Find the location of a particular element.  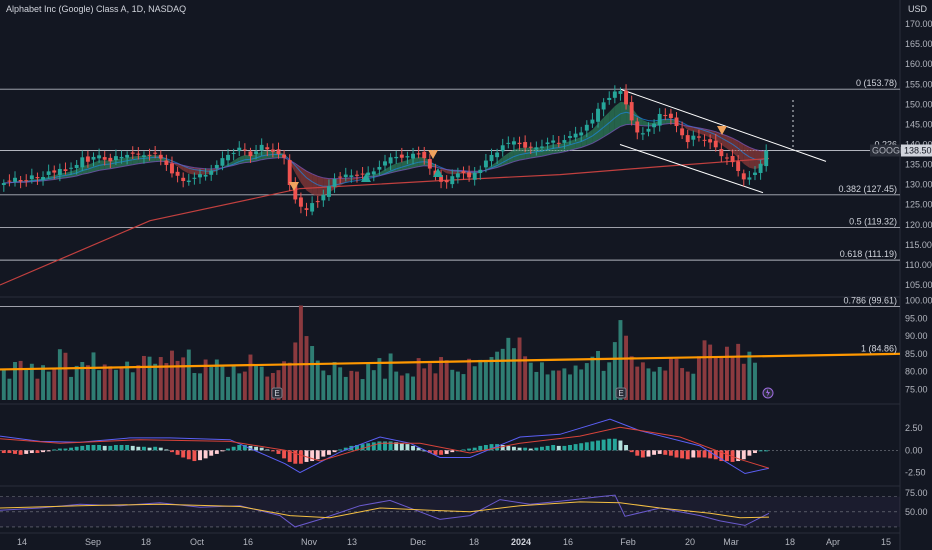

channel-lower-line is located at coordinates (691, 169).